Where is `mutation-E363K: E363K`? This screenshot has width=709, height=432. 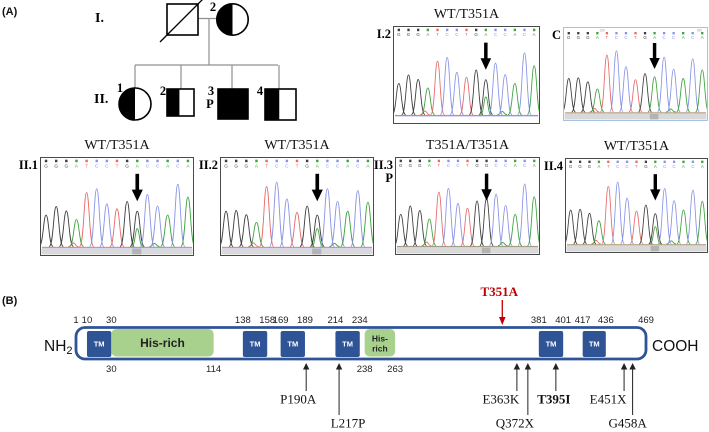 mutation-E363K: E363K is located at coordinates (501, 385).